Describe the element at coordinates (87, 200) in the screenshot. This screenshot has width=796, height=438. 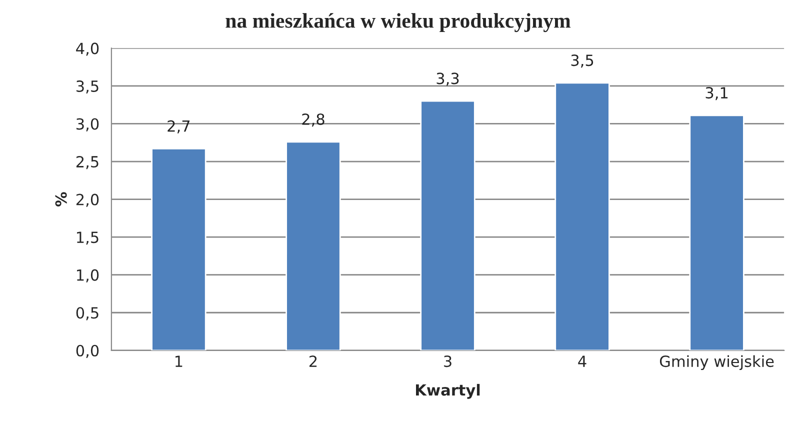
I see `y-tick-label: 2,0` at that location.